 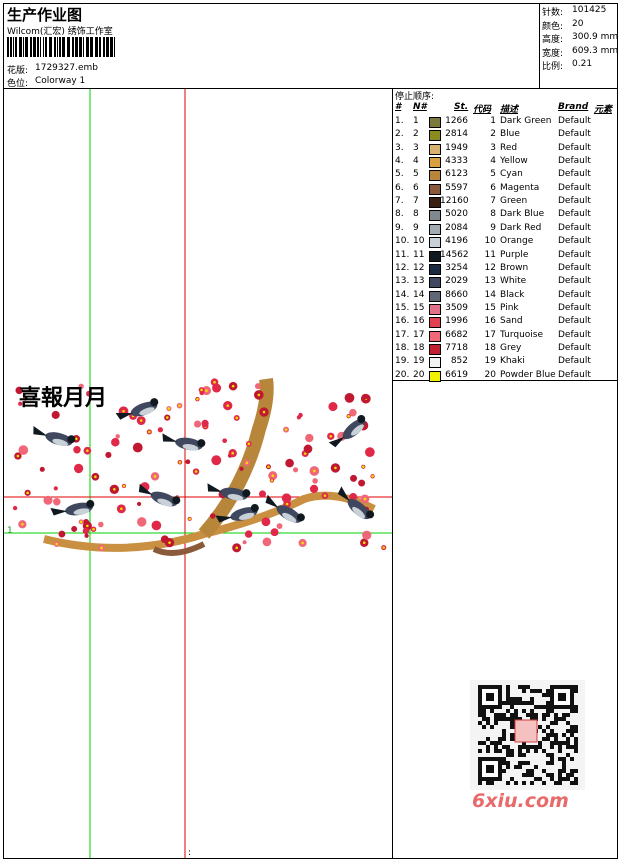 I want to click on row-index: 20., so click(x=402, y=374).